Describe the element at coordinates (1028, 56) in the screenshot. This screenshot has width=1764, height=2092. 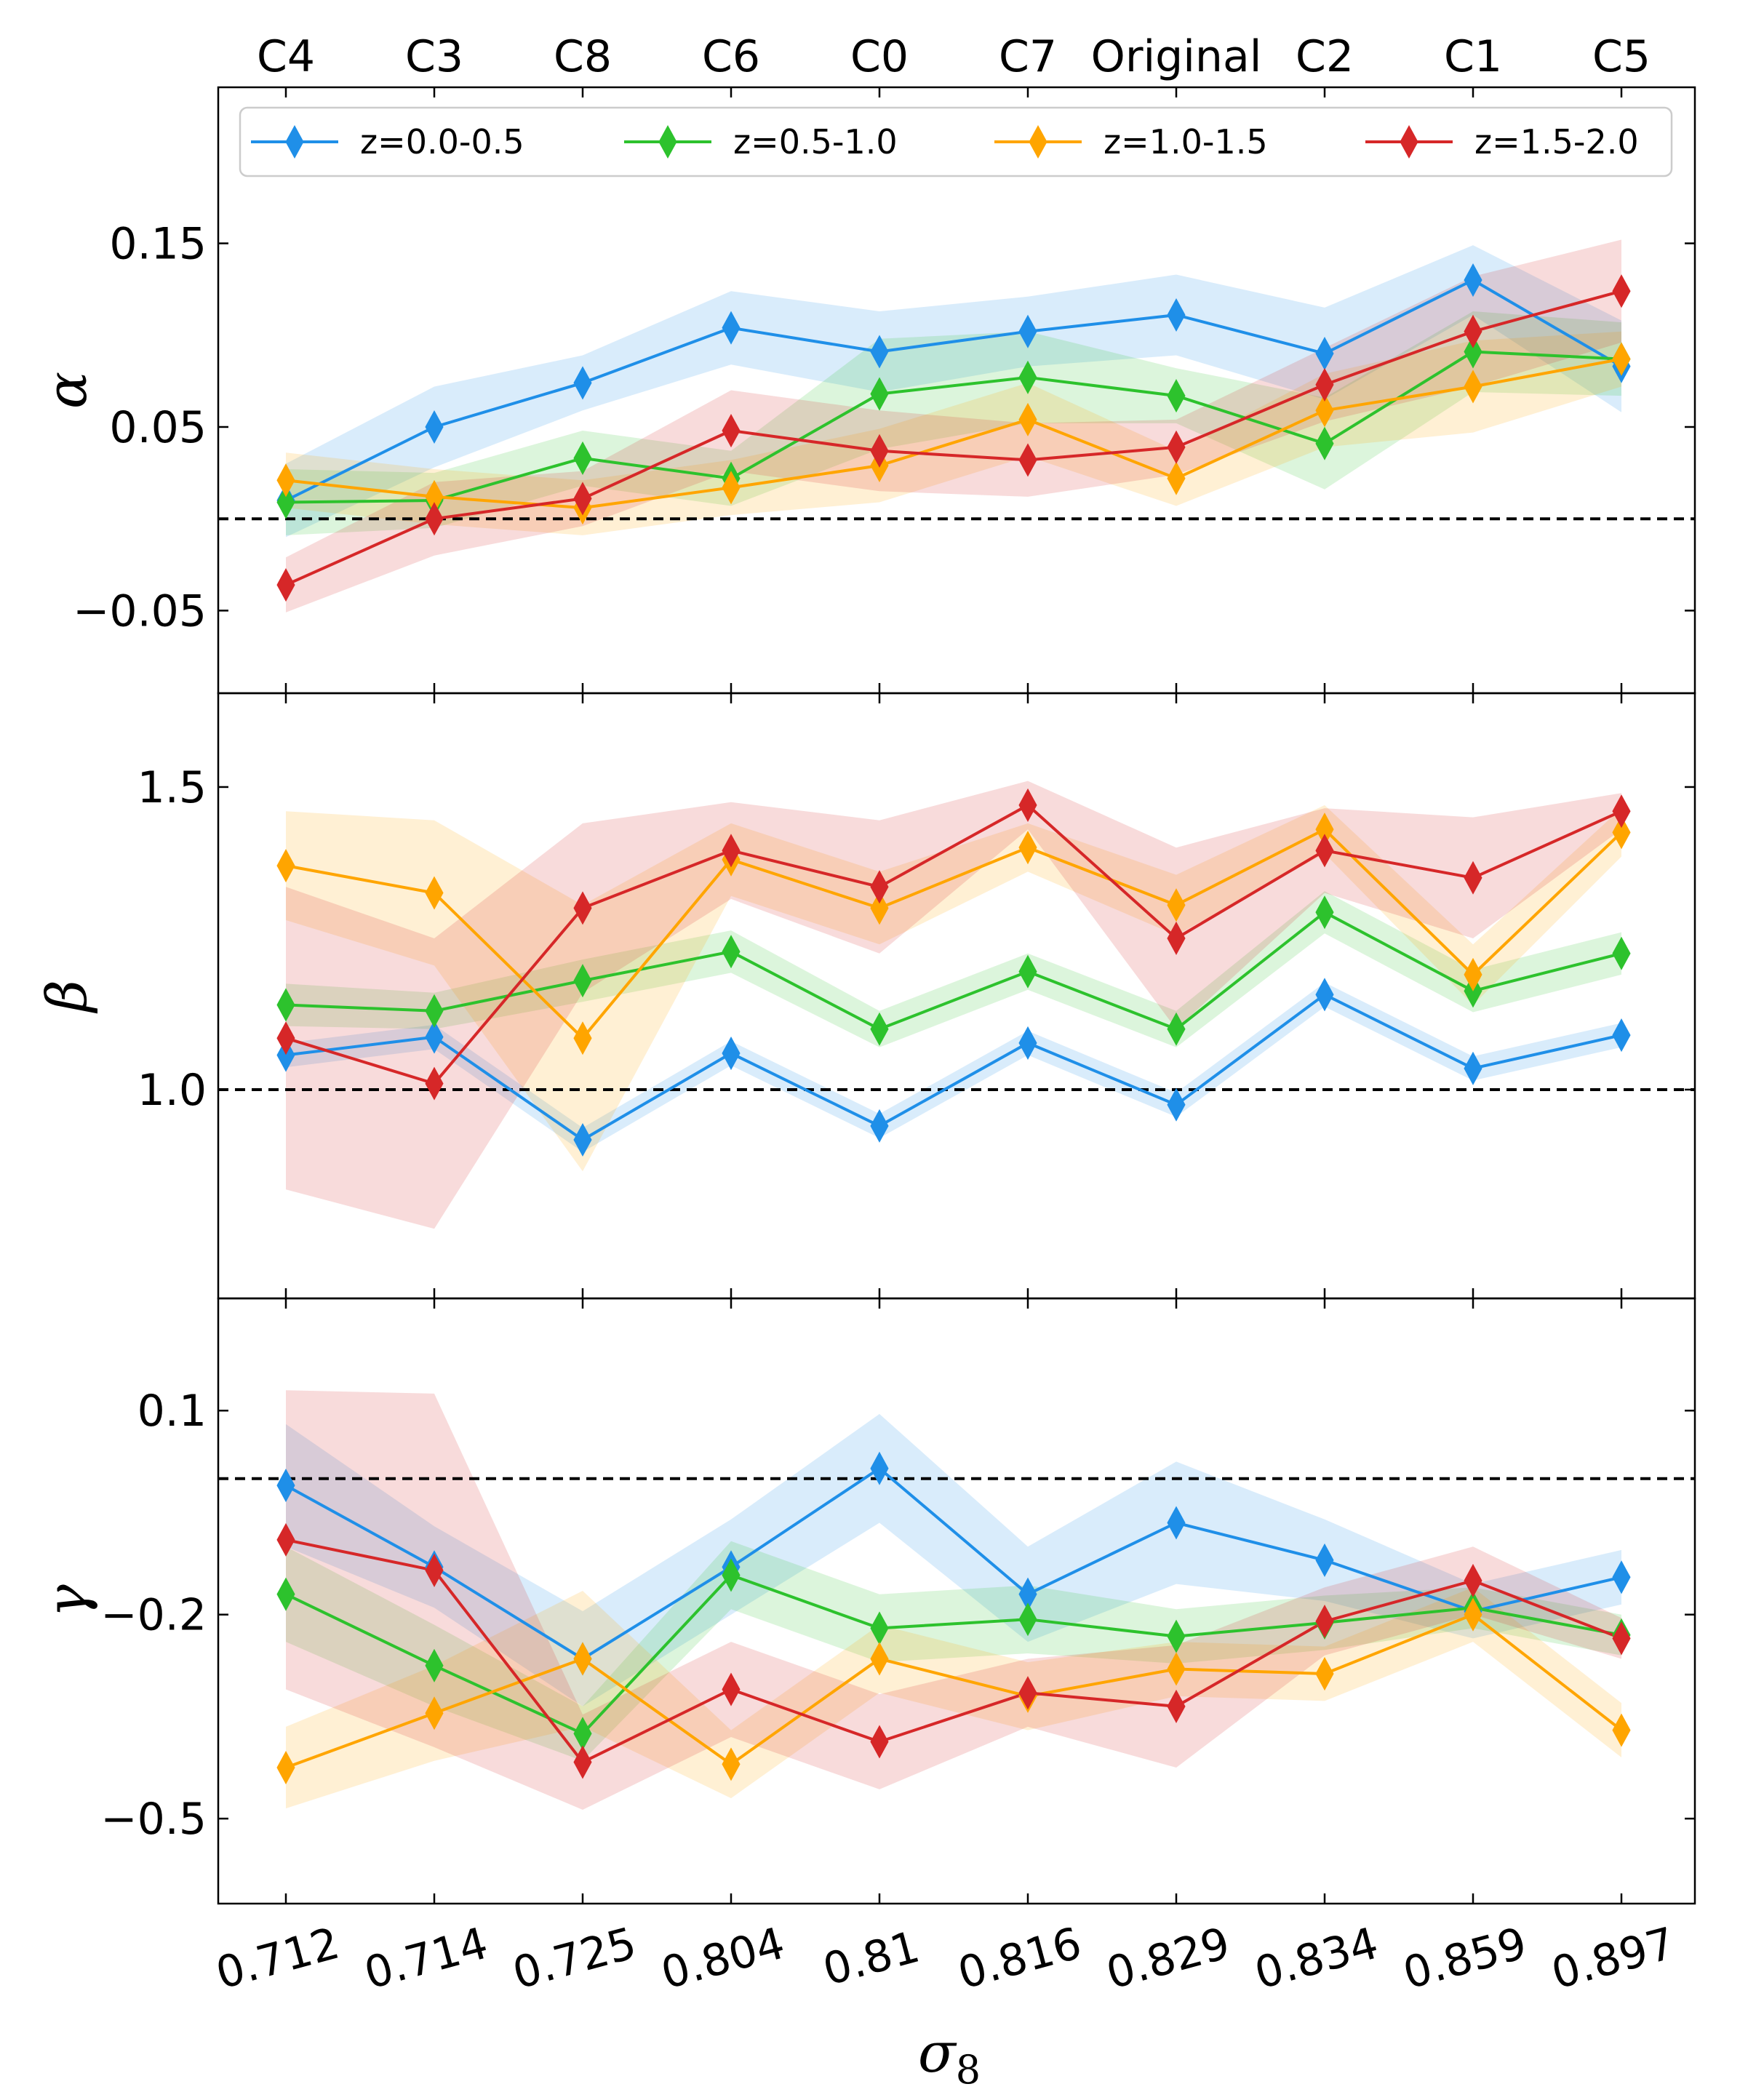
I see `top-tick-label-6: C7` at that location.